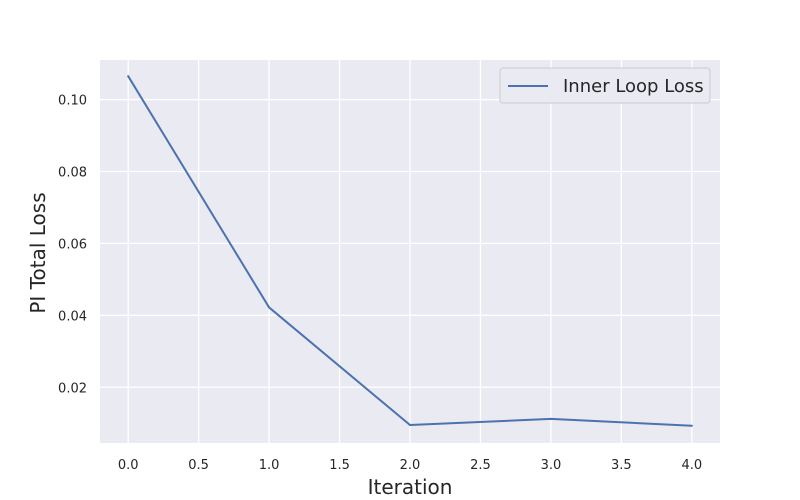  Describe the element at coordinates (691, 465) in the screenshot. I see `x-tick-label: 4.0` at that location.